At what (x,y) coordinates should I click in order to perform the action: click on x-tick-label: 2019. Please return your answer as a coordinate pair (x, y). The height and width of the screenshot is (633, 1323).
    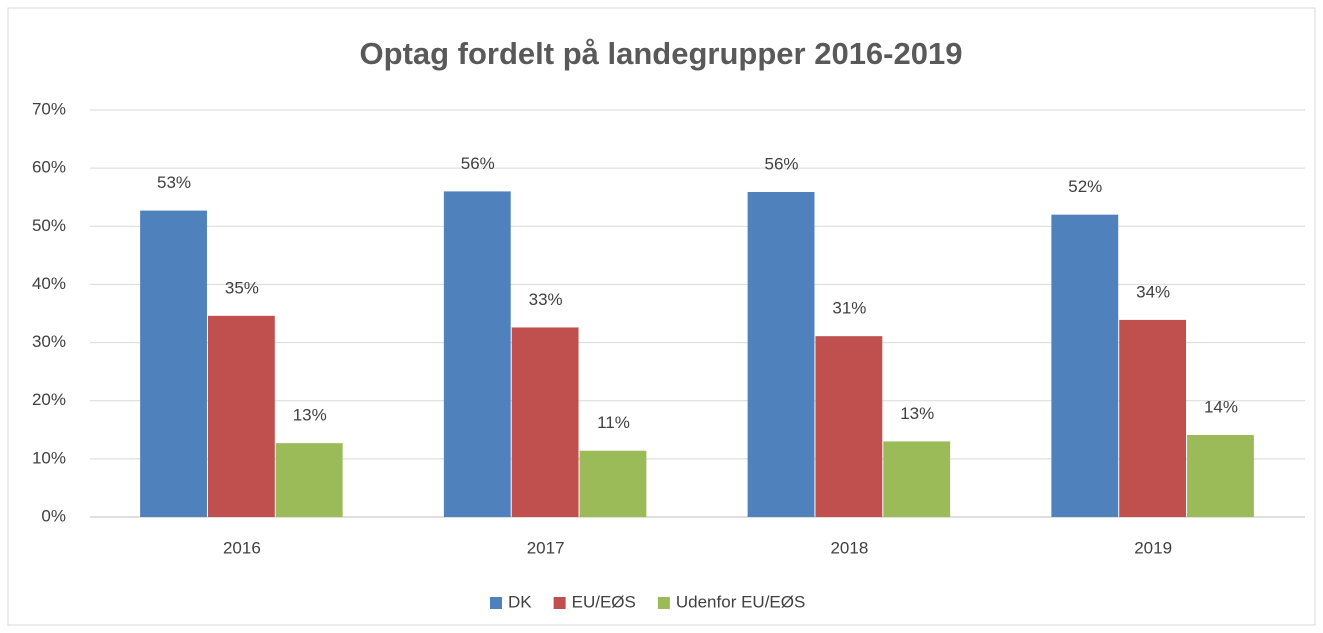
    Looking at the image, I should click on (1153, 547).